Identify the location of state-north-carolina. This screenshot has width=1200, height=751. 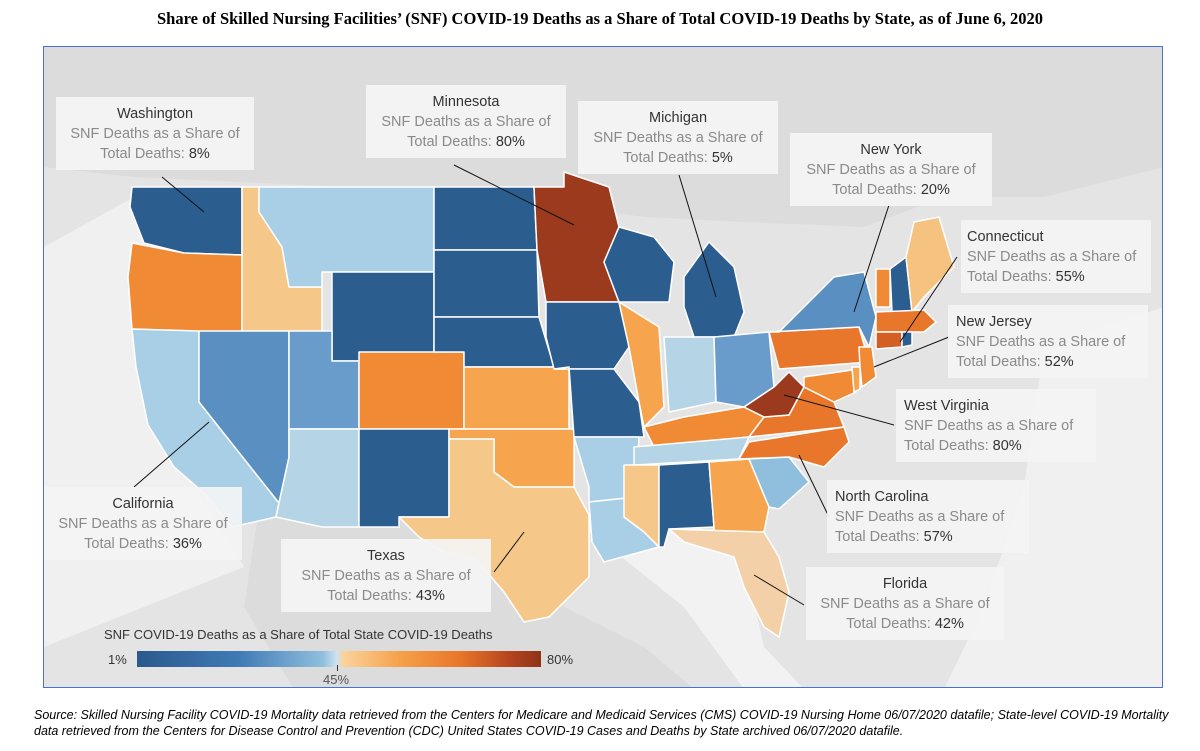
(794, 447).